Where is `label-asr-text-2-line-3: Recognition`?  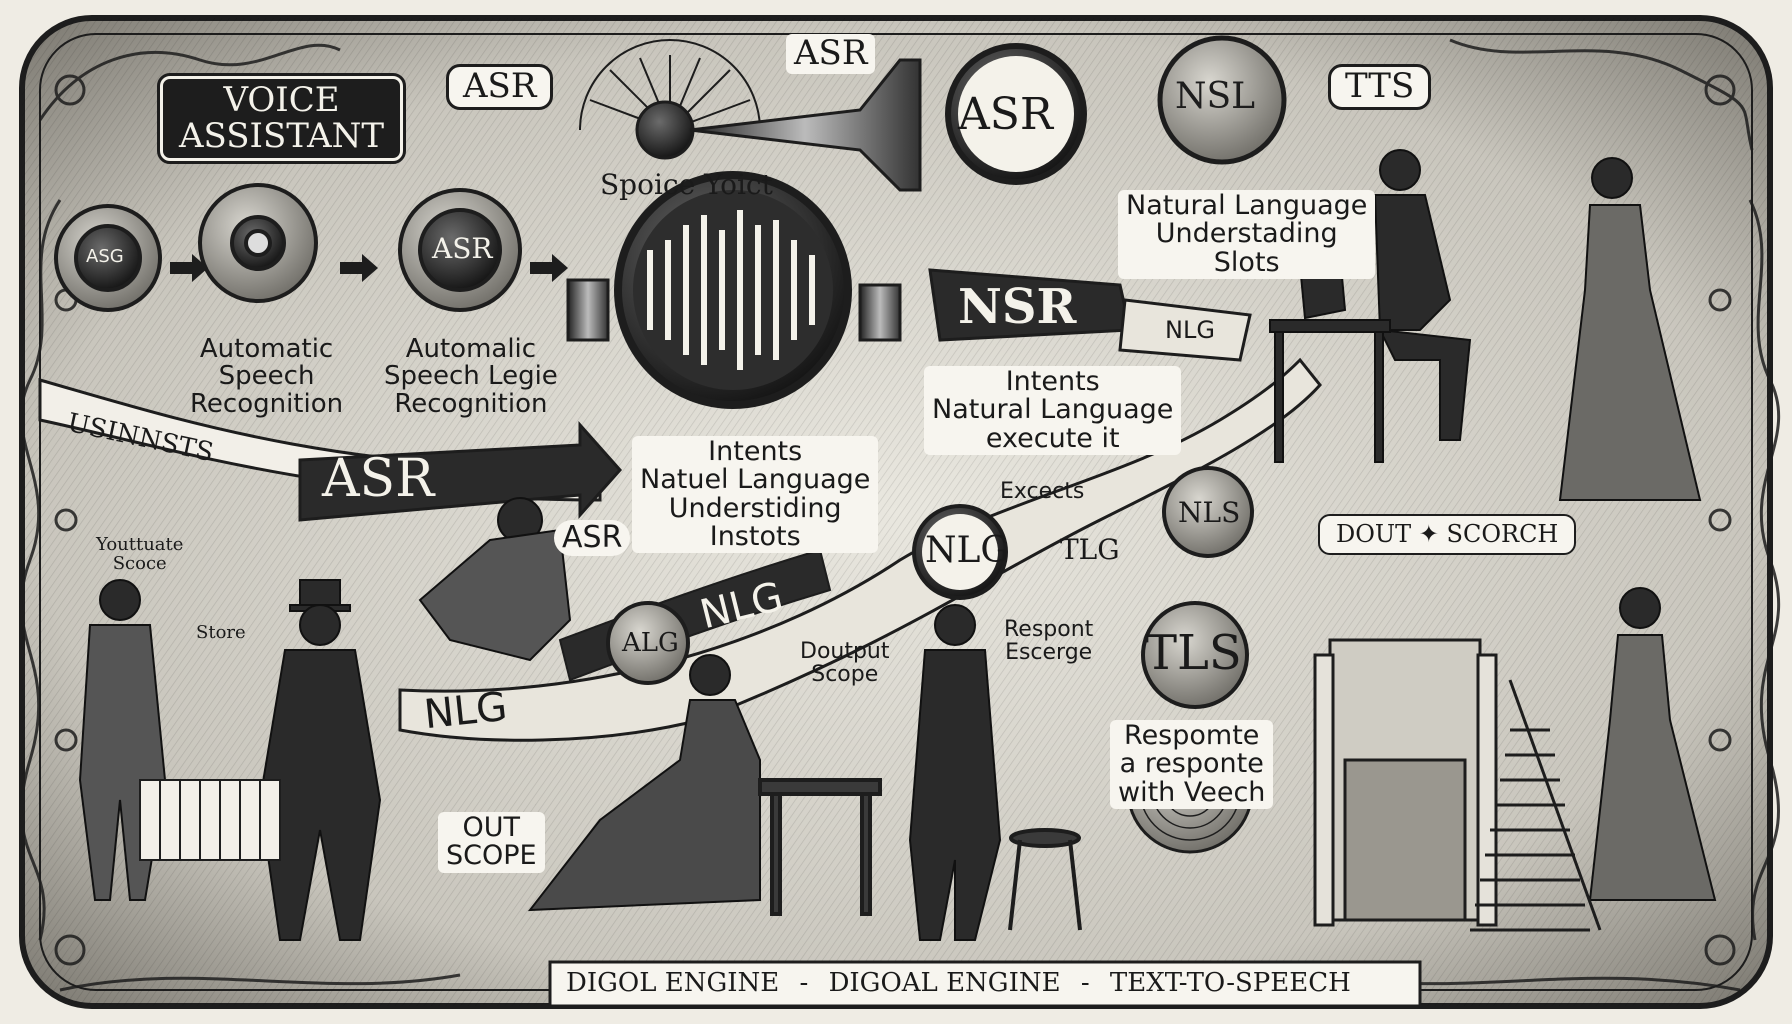
label-asr-text-2-line-3: Recognition is located at coordinates (471, 403).